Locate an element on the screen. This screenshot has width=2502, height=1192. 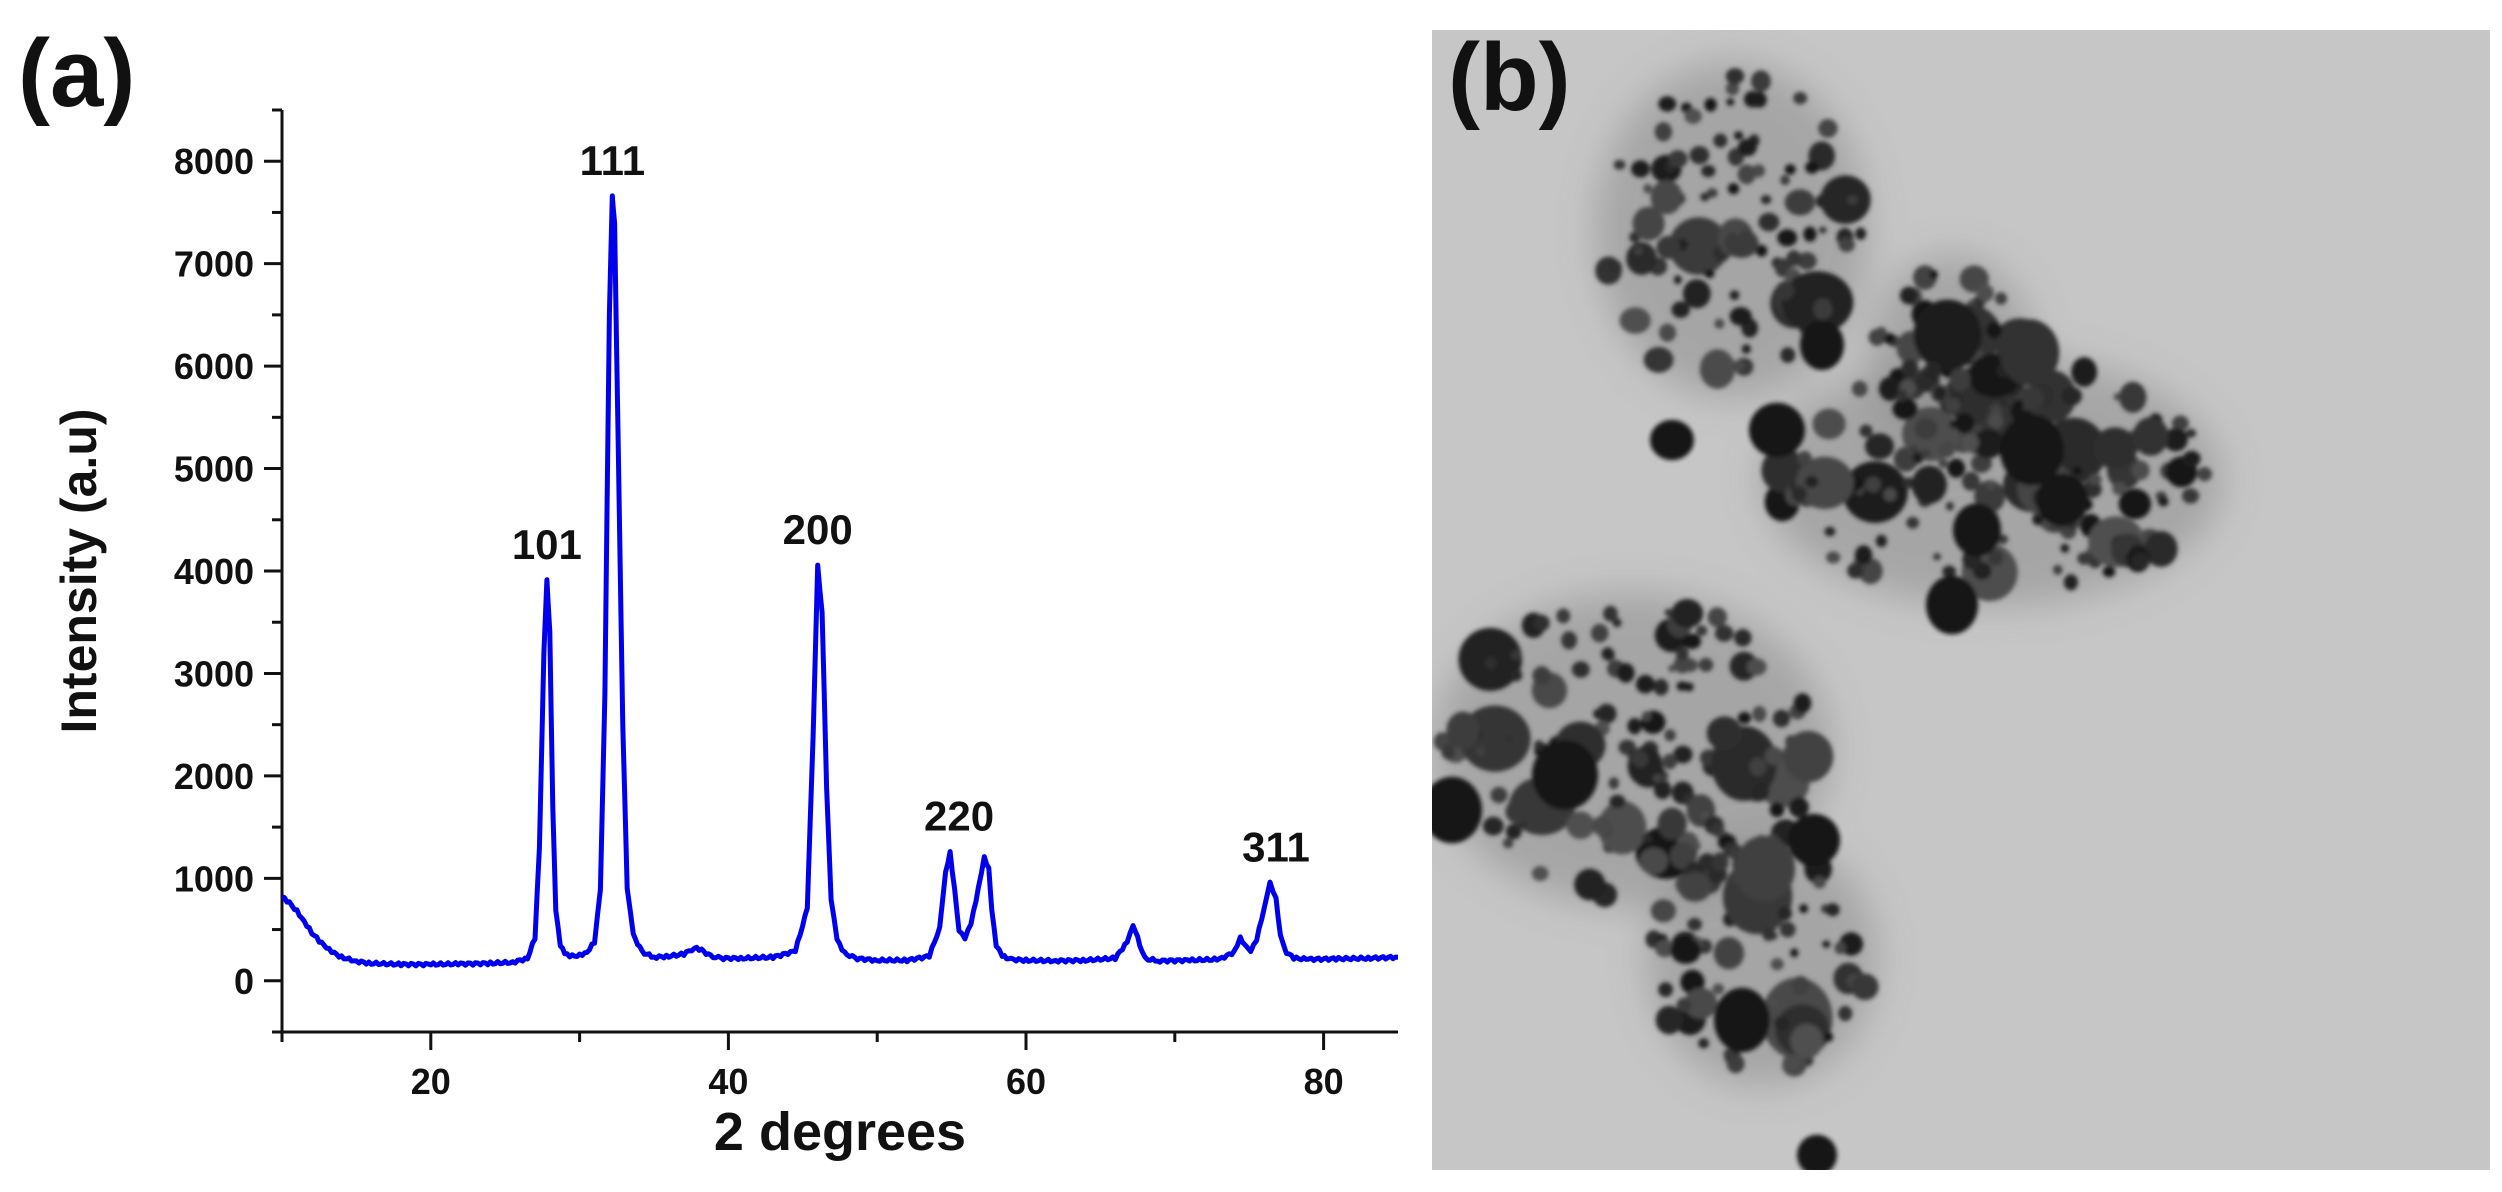
peak-label-111: 111 is located at coordinates (612, 160).